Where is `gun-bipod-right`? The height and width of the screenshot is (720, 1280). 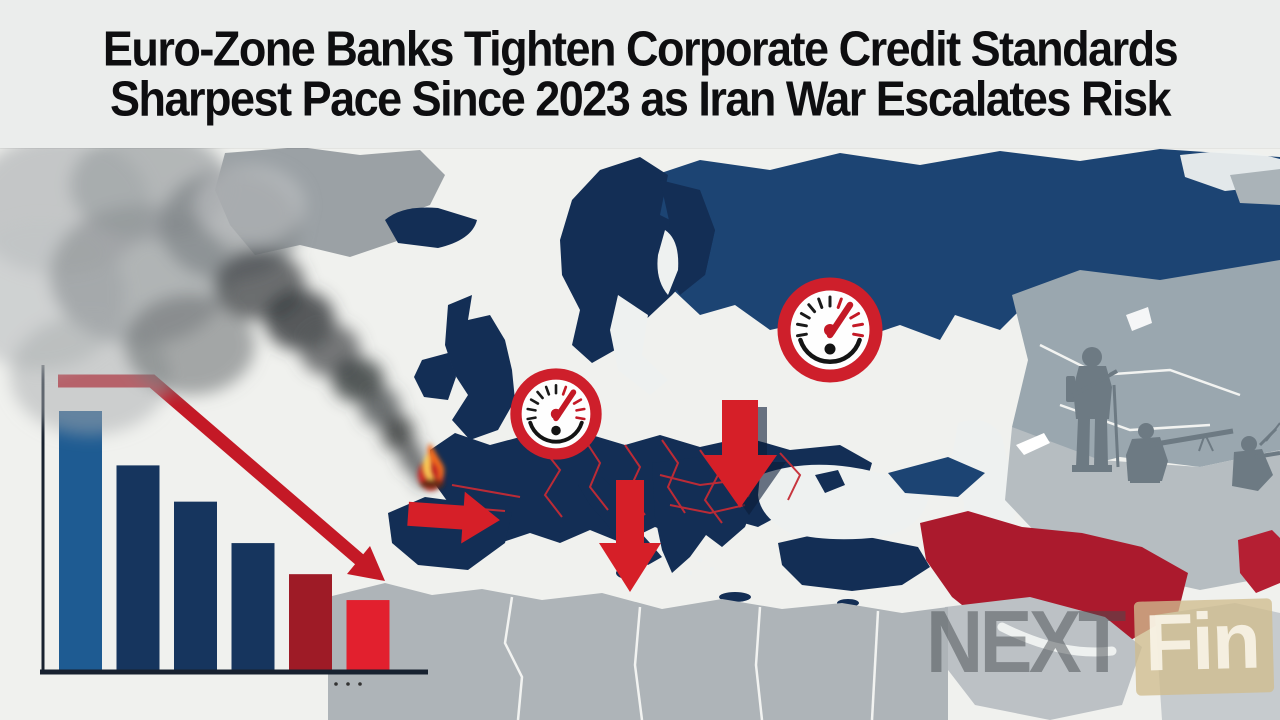
gun-bipod-right is located at coordinates (1209, 442).